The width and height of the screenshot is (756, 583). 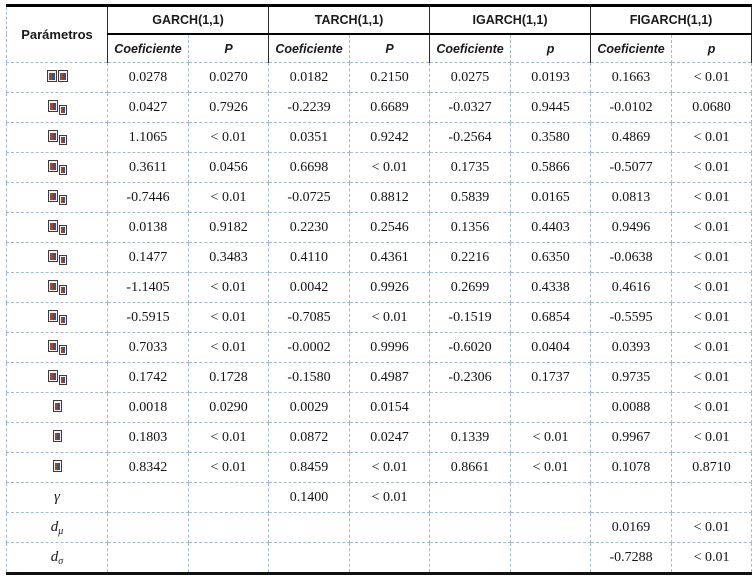 What do you see at coordinates (228, 227) in the screenshot?
I see `value-cell: 0.9182` at bounding box center [228, 227].